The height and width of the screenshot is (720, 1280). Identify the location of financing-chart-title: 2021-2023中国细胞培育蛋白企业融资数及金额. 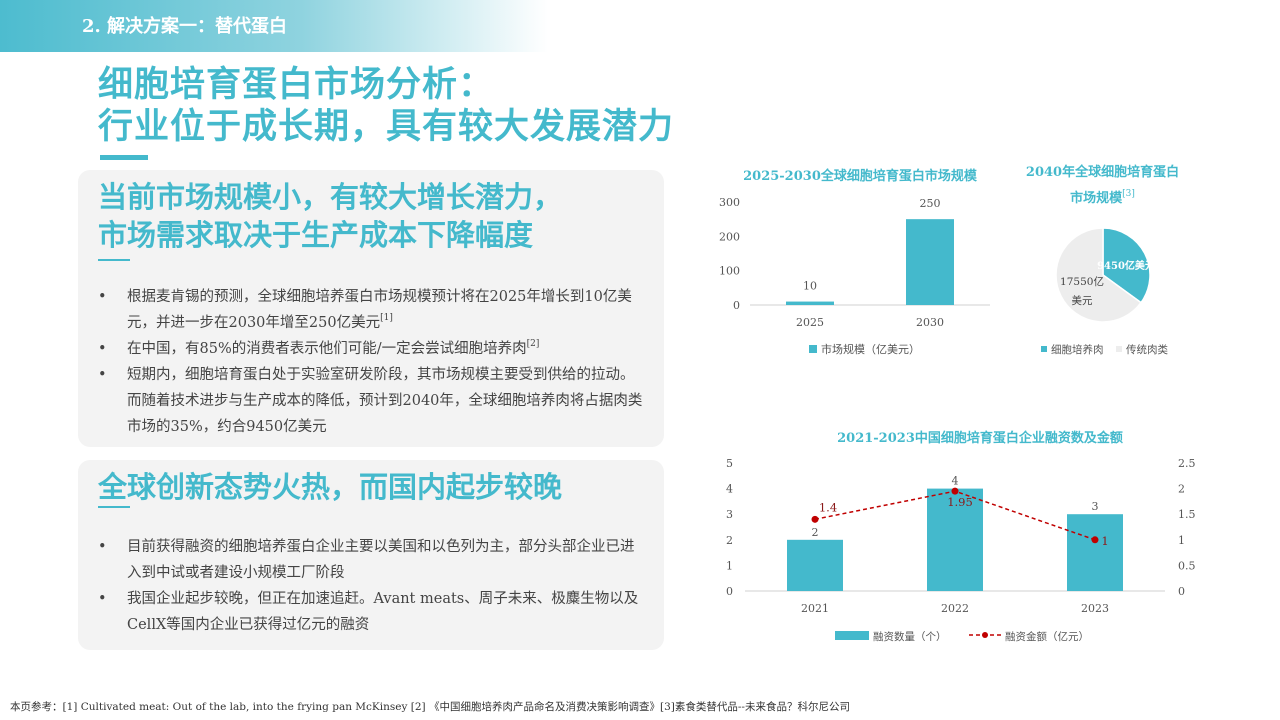
(980, 438).